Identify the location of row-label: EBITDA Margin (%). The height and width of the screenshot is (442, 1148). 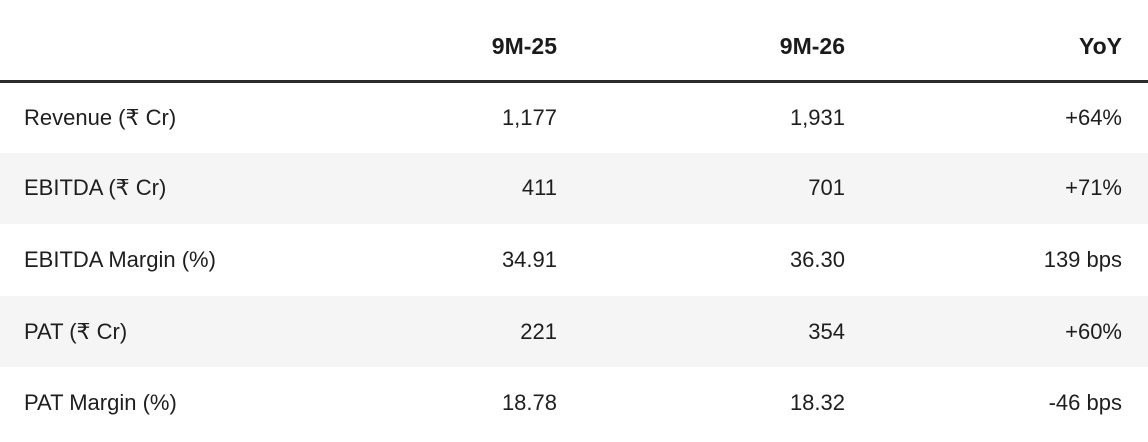
(120, 259).